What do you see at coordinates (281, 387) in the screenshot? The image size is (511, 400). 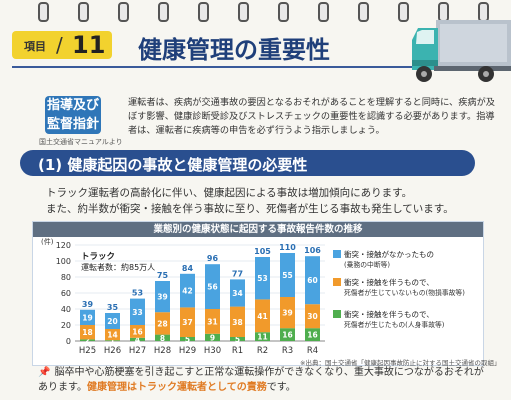 I see `bottom-text-3: です。` at bounding box center [281, 387].